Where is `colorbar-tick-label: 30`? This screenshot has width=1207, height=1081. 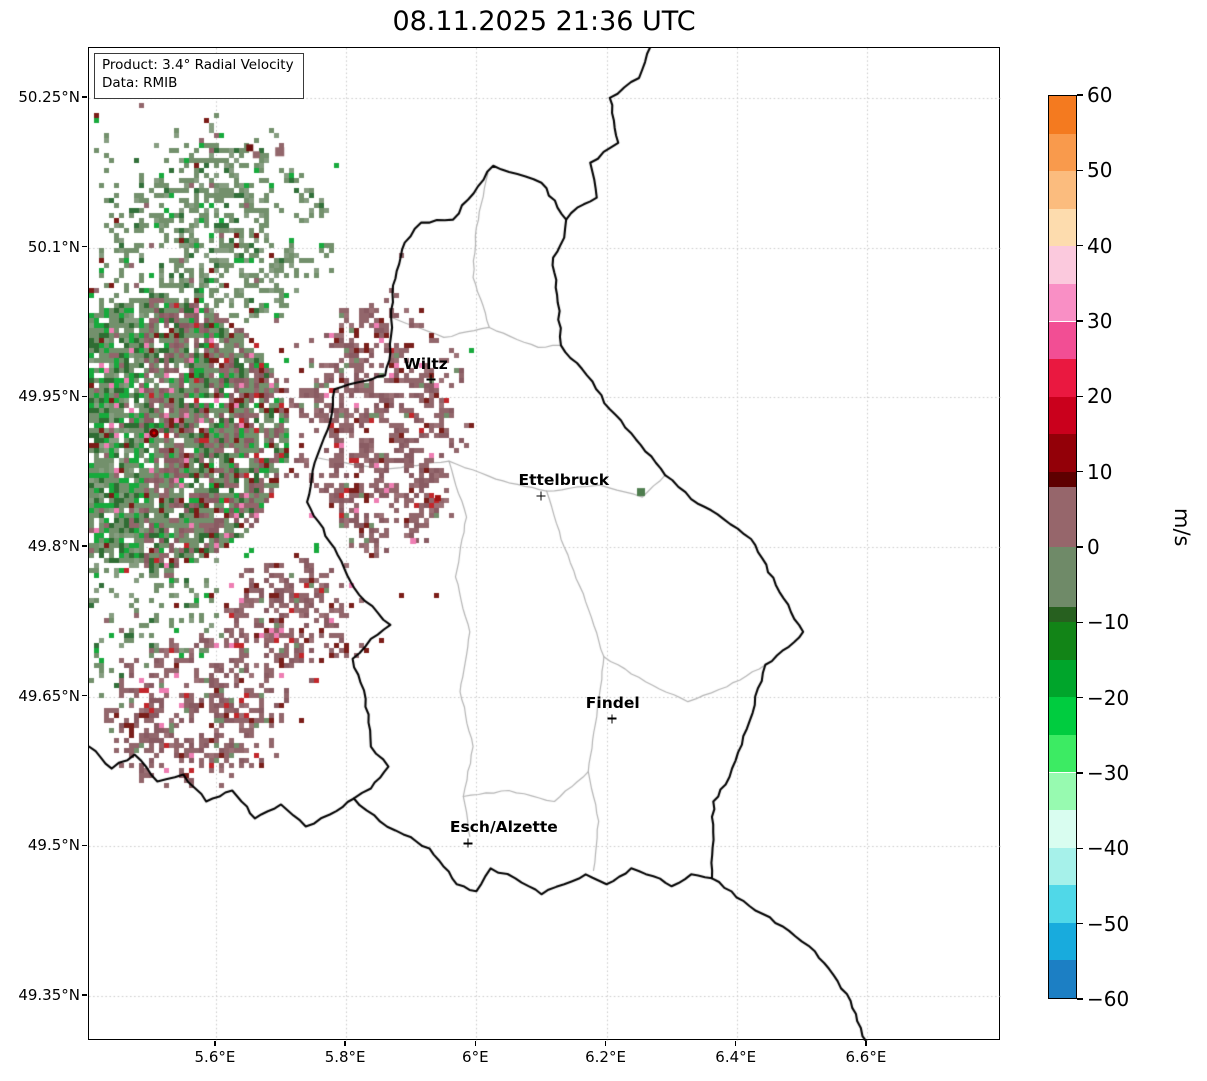
colorbar-tick-label: 30 is located at coordinates (1100, 321).